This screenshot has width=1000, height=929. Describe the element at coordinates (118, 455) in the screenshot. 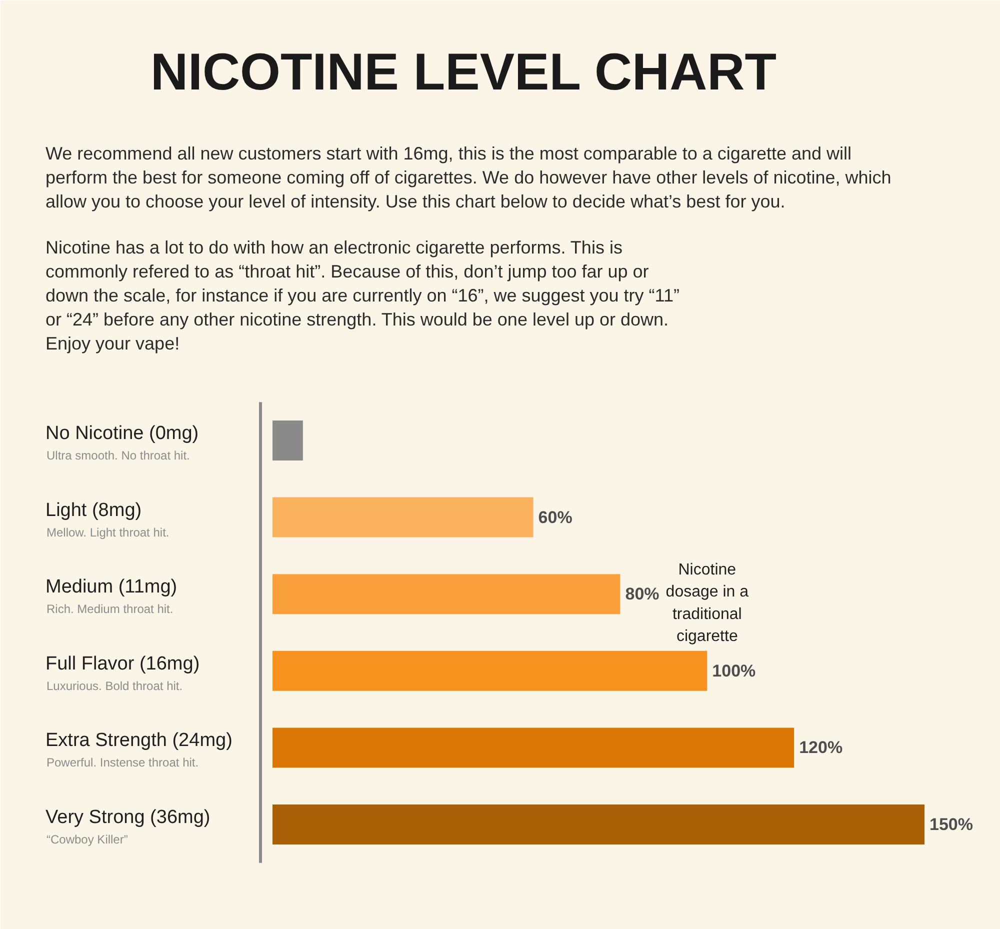

I see `text: Ultra smooth. No throat hit.` at that location.